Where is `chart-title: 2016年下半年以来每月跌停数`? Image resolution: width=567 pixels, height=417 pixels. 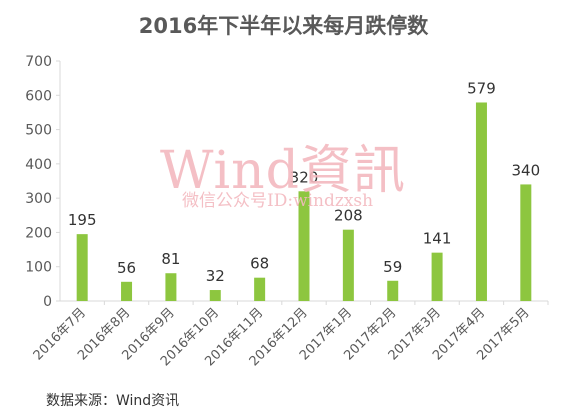
chart-title: 2016年下半年以来每月跌停数 is located at coordinates (283, 26).